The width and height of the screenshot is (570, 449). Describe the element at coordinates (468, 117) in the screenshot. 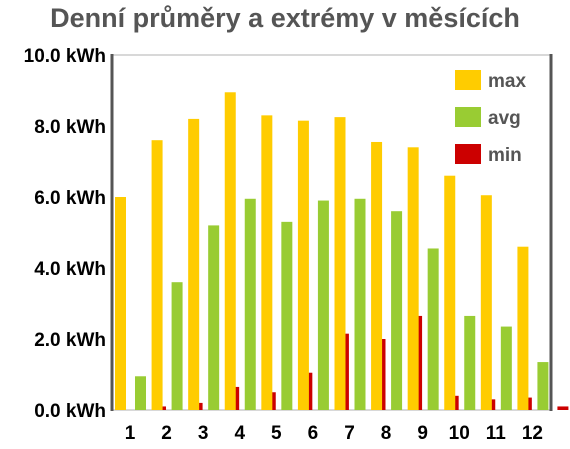

I see `legend-swatch-avg` at that location.